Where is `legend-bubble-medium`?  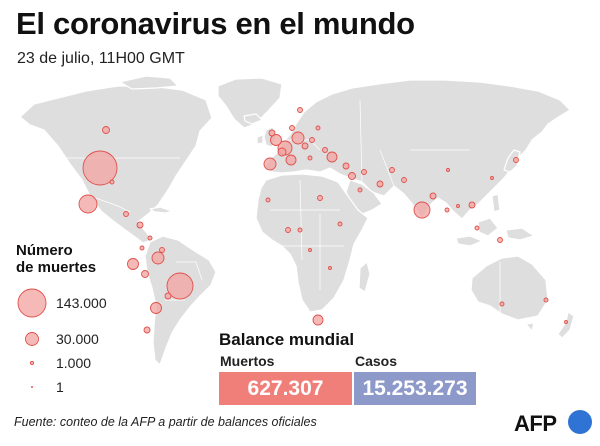
legend-bubble-medium is located at coordinates (32, 339).